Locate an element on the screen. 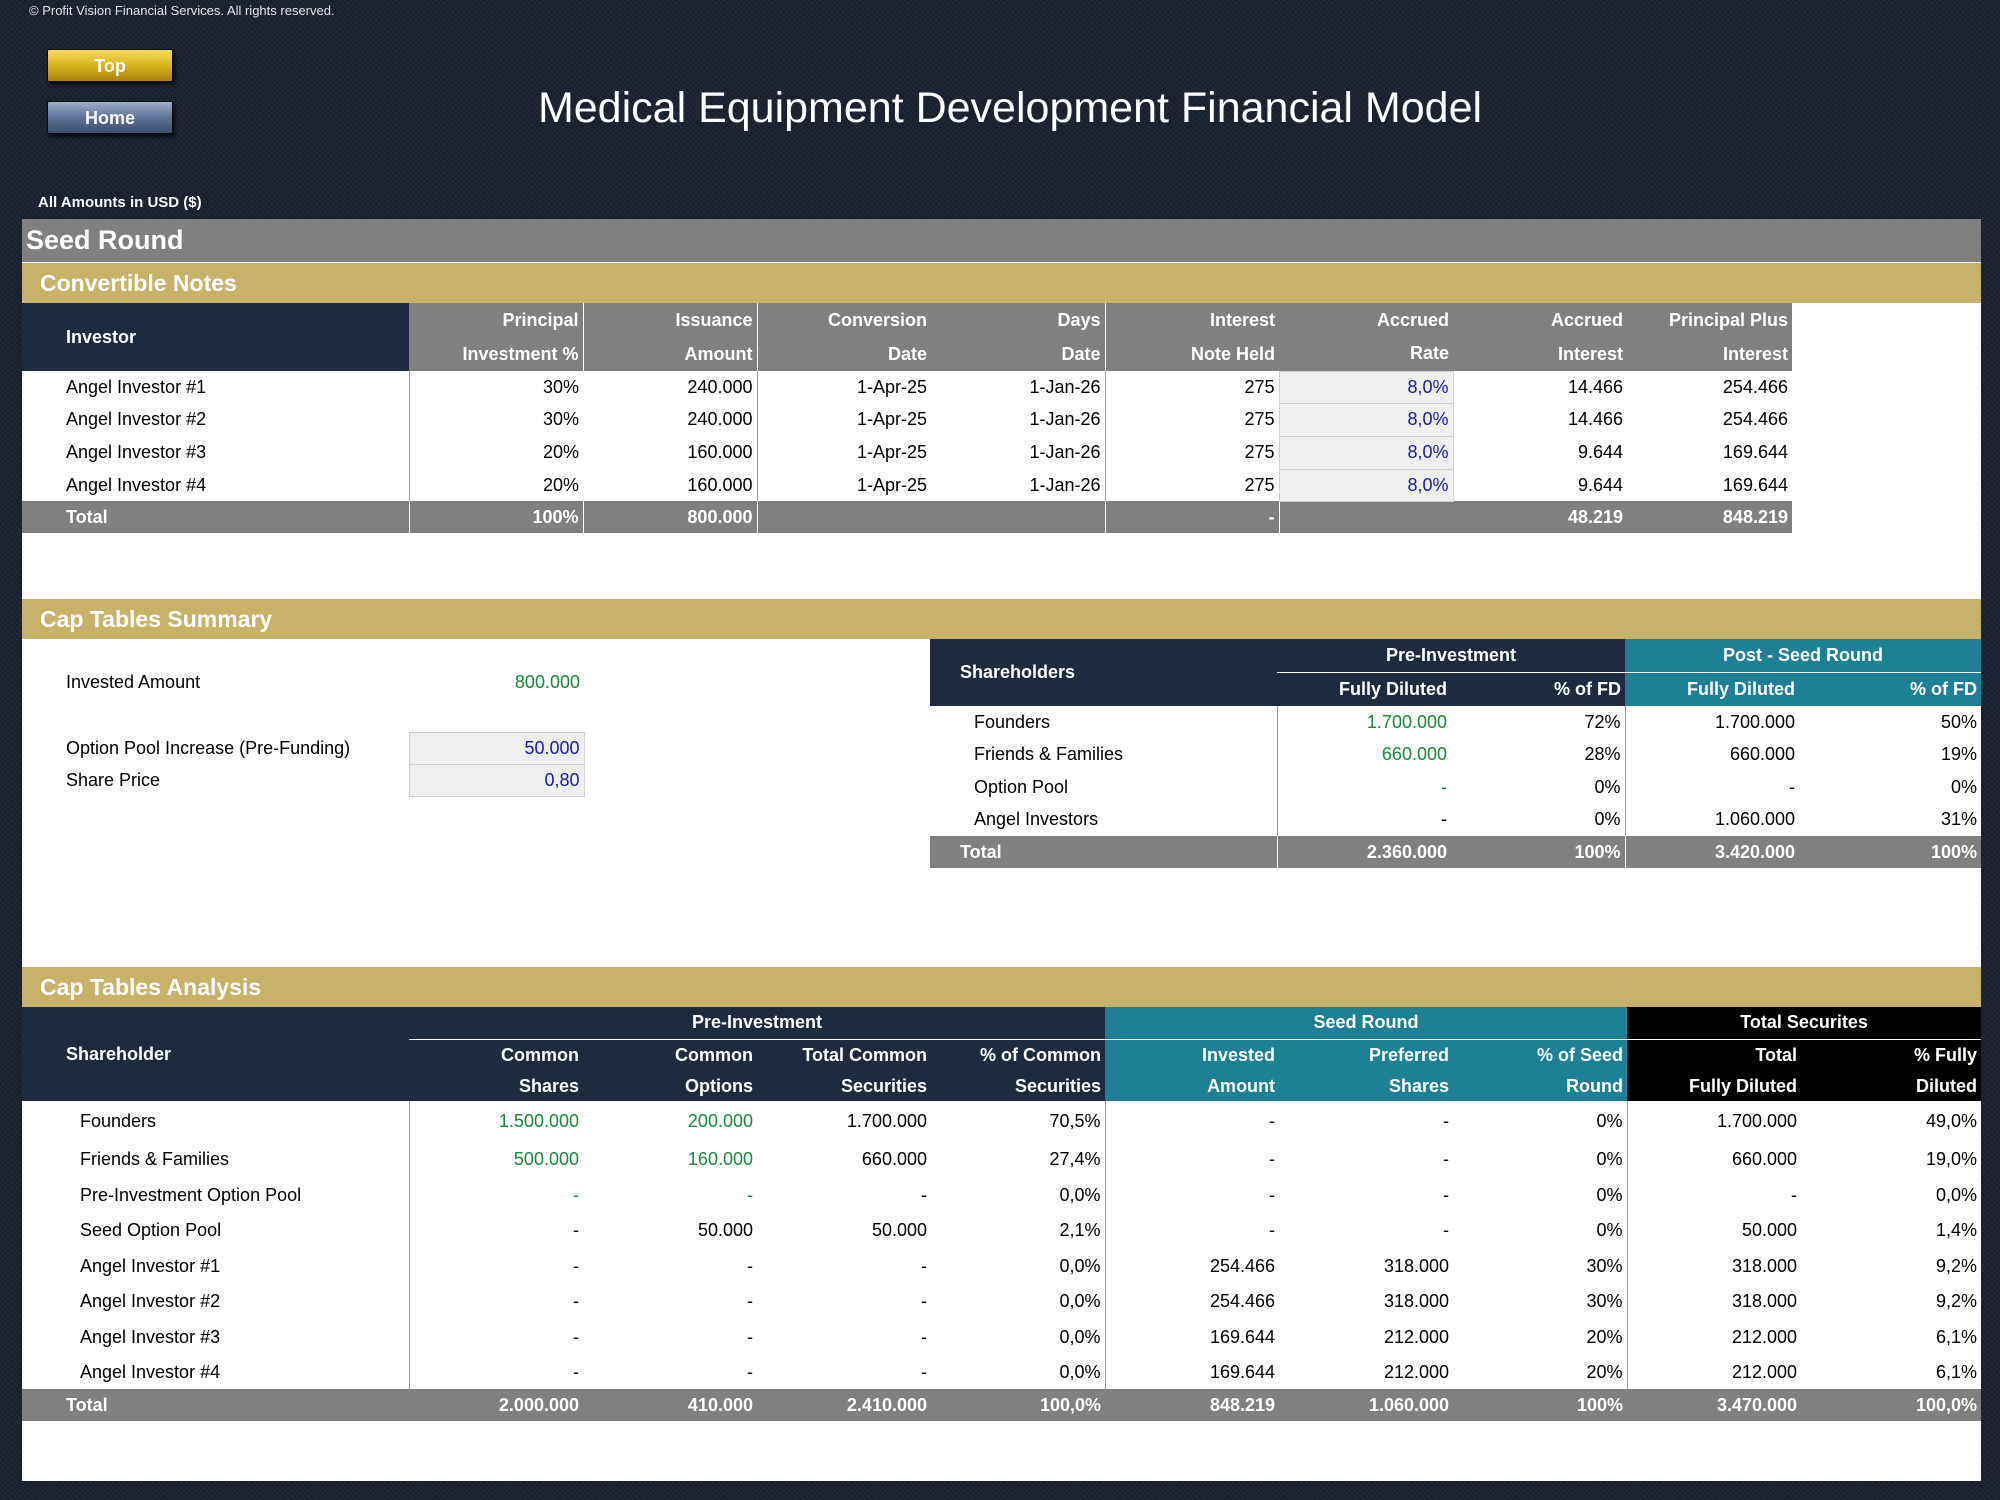  option-pool-label: Option Pool Increase (Pre-Funding) is located at coordinates (208, 747).